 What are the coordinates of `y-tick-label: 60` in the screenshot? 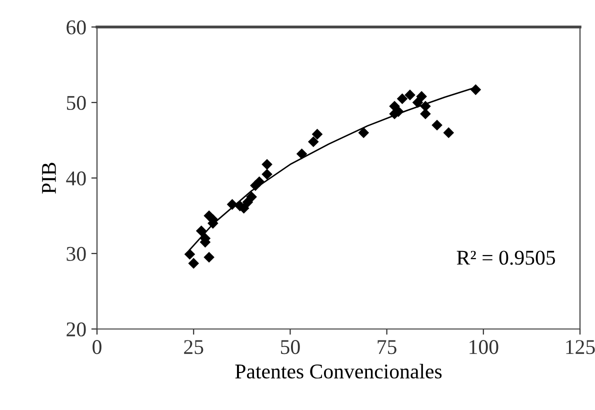 It's located at (76, 27).